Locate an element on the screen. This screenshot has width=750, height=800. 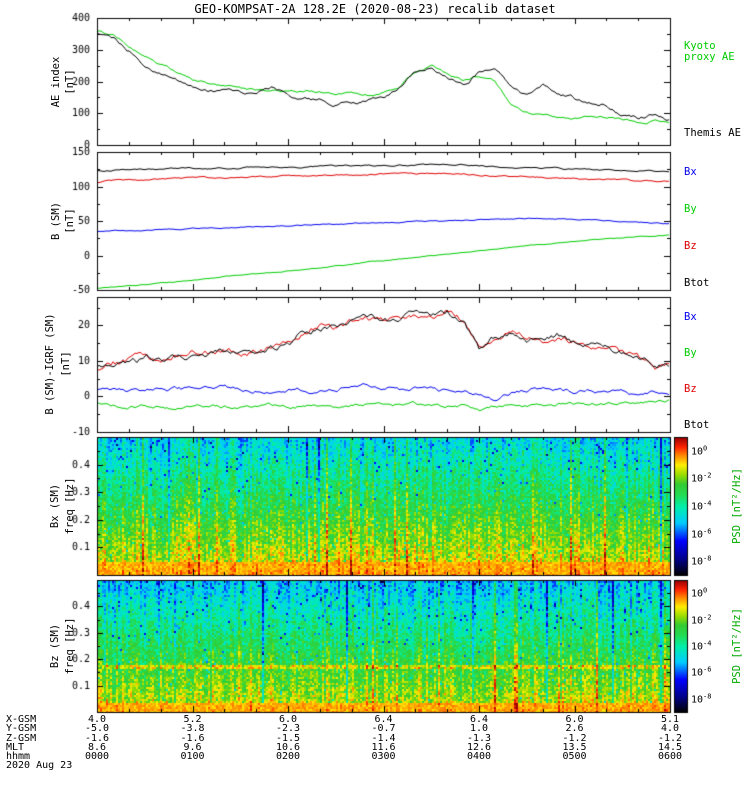
p4-ylabel: Bx (SM) is located at coordinates (55, 506).